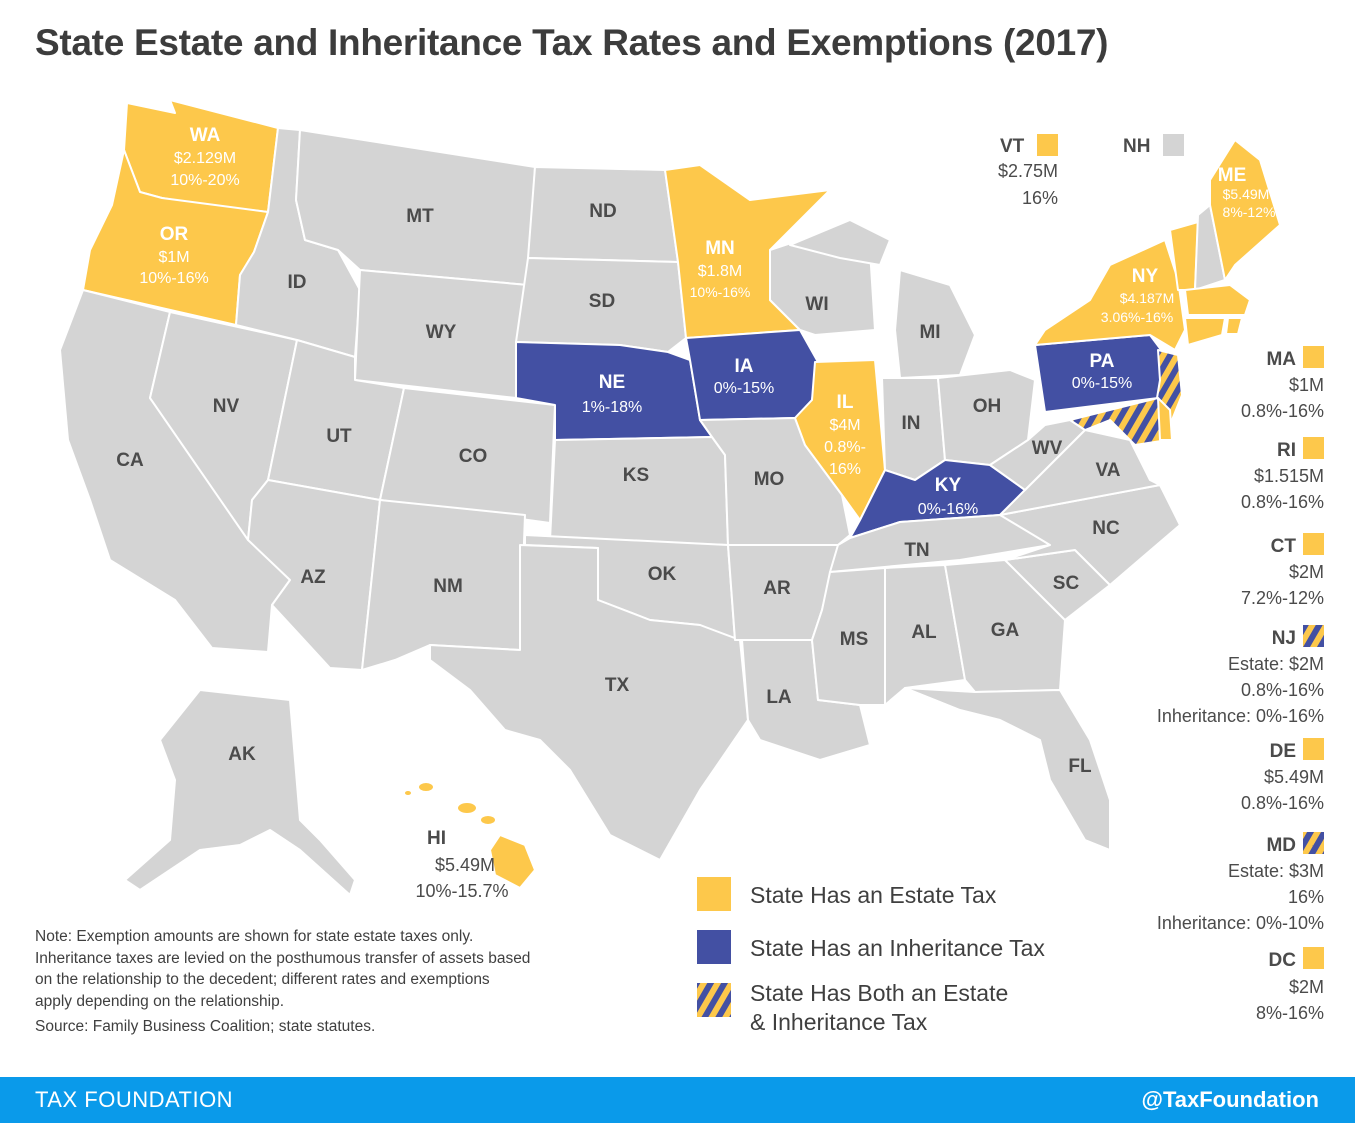  Describe the element at coordinates (769, 479) in the screenshot. I see `label-mo: MO` at that location.